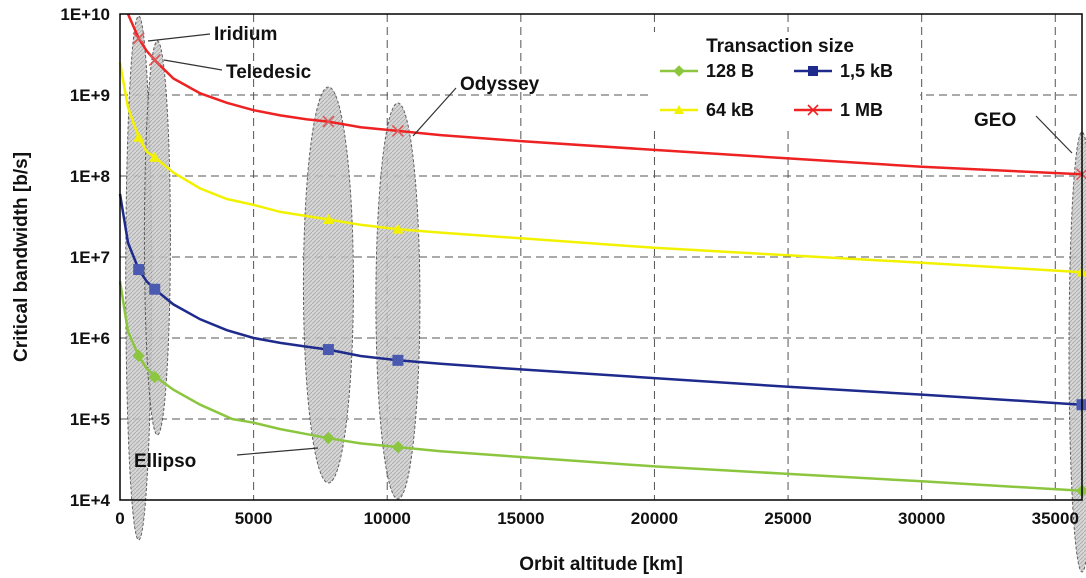 This screenshot has width=1086, height=578. I want to click on legend-label-128-b: 128 B, so click(730, 71).